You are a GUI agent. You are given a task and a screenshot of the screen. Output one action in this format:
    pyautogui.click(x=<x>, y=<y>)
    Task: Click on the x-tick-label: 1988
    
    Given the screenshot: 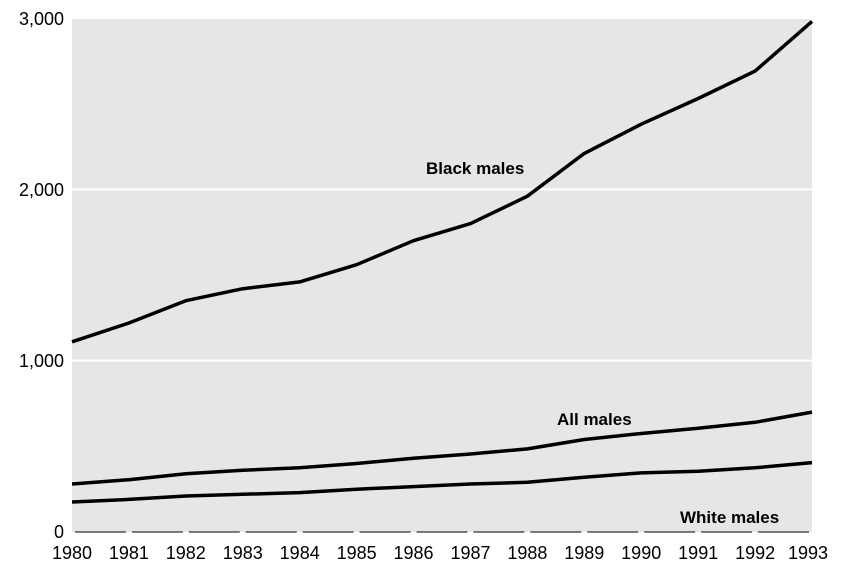 What is the action you would take?
    pyautogui.click(x=527, y=553)
    